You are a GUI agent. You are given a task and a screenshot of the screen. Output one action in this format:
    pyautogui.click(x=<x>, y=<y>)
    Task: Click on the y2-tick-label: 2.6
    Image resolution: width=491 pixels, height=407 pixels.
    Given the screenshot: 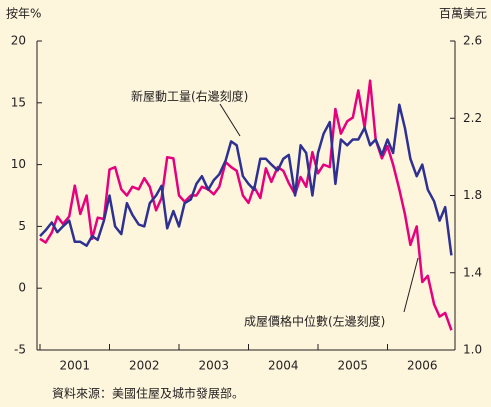 What is the action you would take?
    pyautogui.click(x=472, y=41)
    